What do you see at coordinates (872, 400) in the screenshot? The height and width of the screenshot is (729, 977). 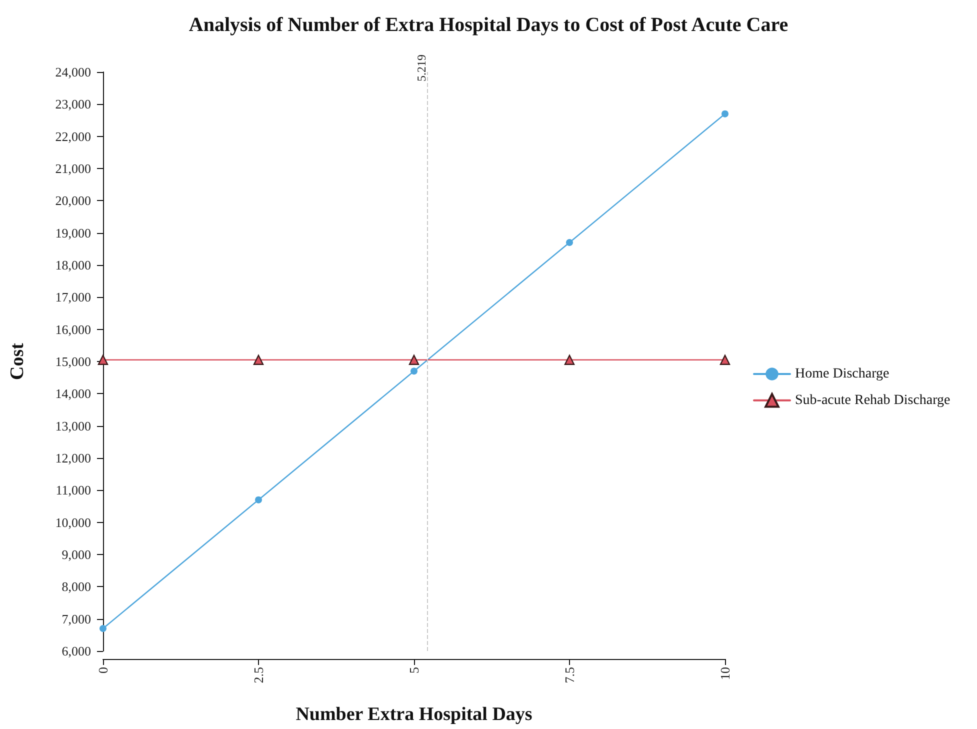 I see `legend-label: Sub-acute Rehab Discharge` at bounding box center [872, 400].